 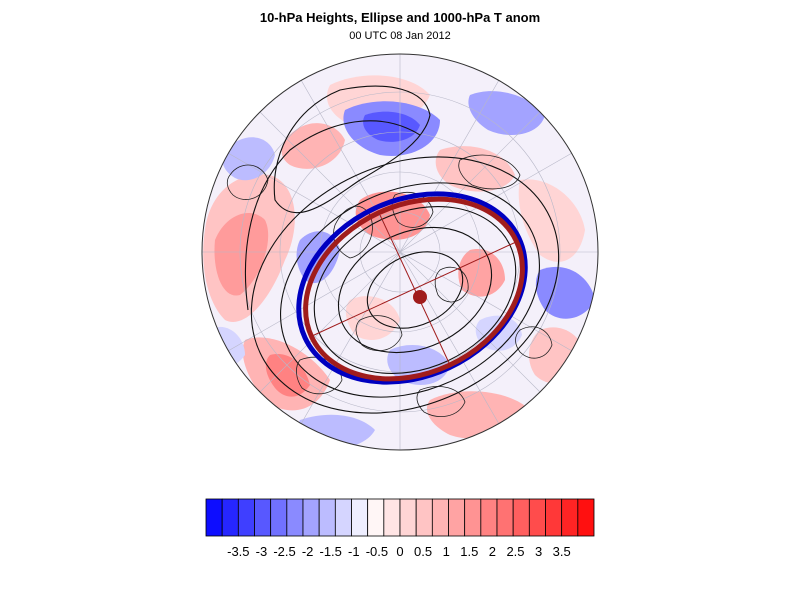 I want to click on map-subtitle: 00 UTC 08 Jan 2012, so click(x=400, y=36).